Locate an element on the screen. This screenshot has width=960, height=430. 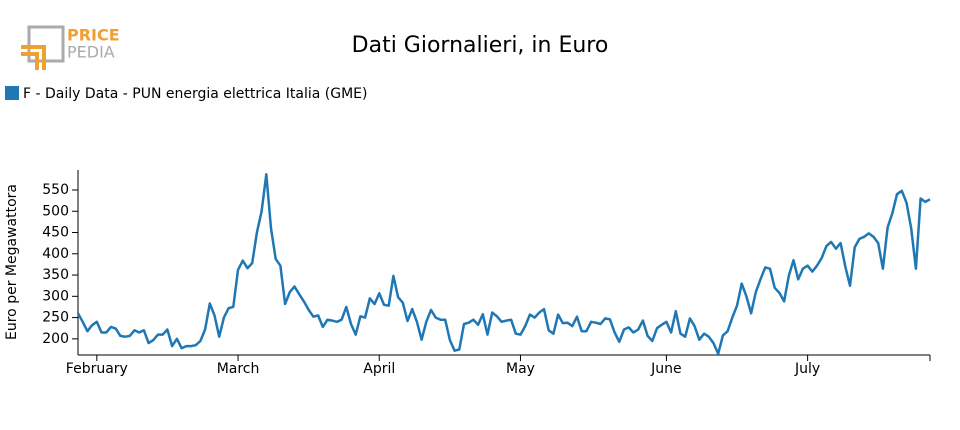
x-tick-label: July is located at coordinates (807, 369).